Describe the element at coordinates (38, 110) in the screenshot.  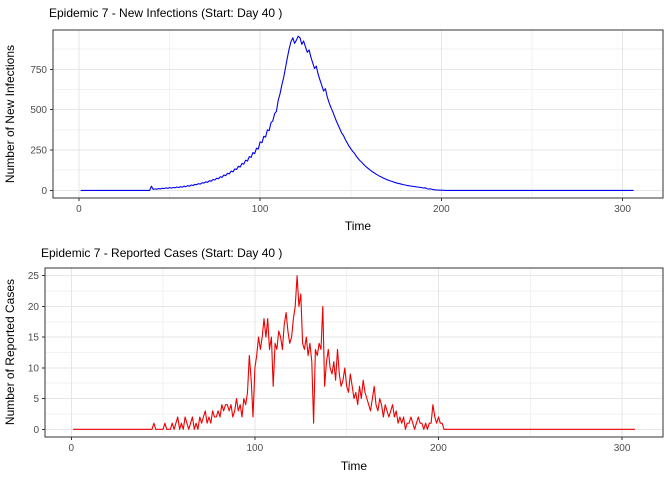
I see `y-tick-label: 500` at that location.